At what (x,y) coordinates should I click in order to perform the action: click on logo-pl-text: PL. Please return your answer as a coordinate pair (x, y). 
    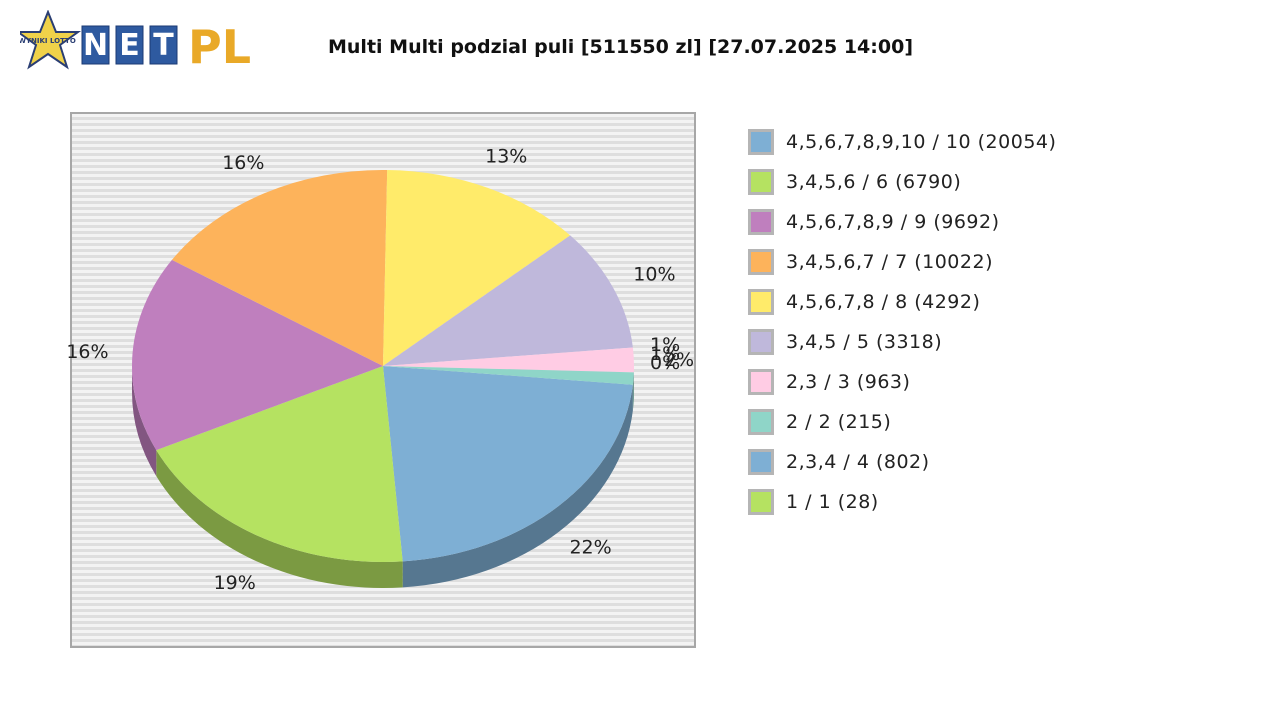
    Looking at the image, I should click on (219, 47).